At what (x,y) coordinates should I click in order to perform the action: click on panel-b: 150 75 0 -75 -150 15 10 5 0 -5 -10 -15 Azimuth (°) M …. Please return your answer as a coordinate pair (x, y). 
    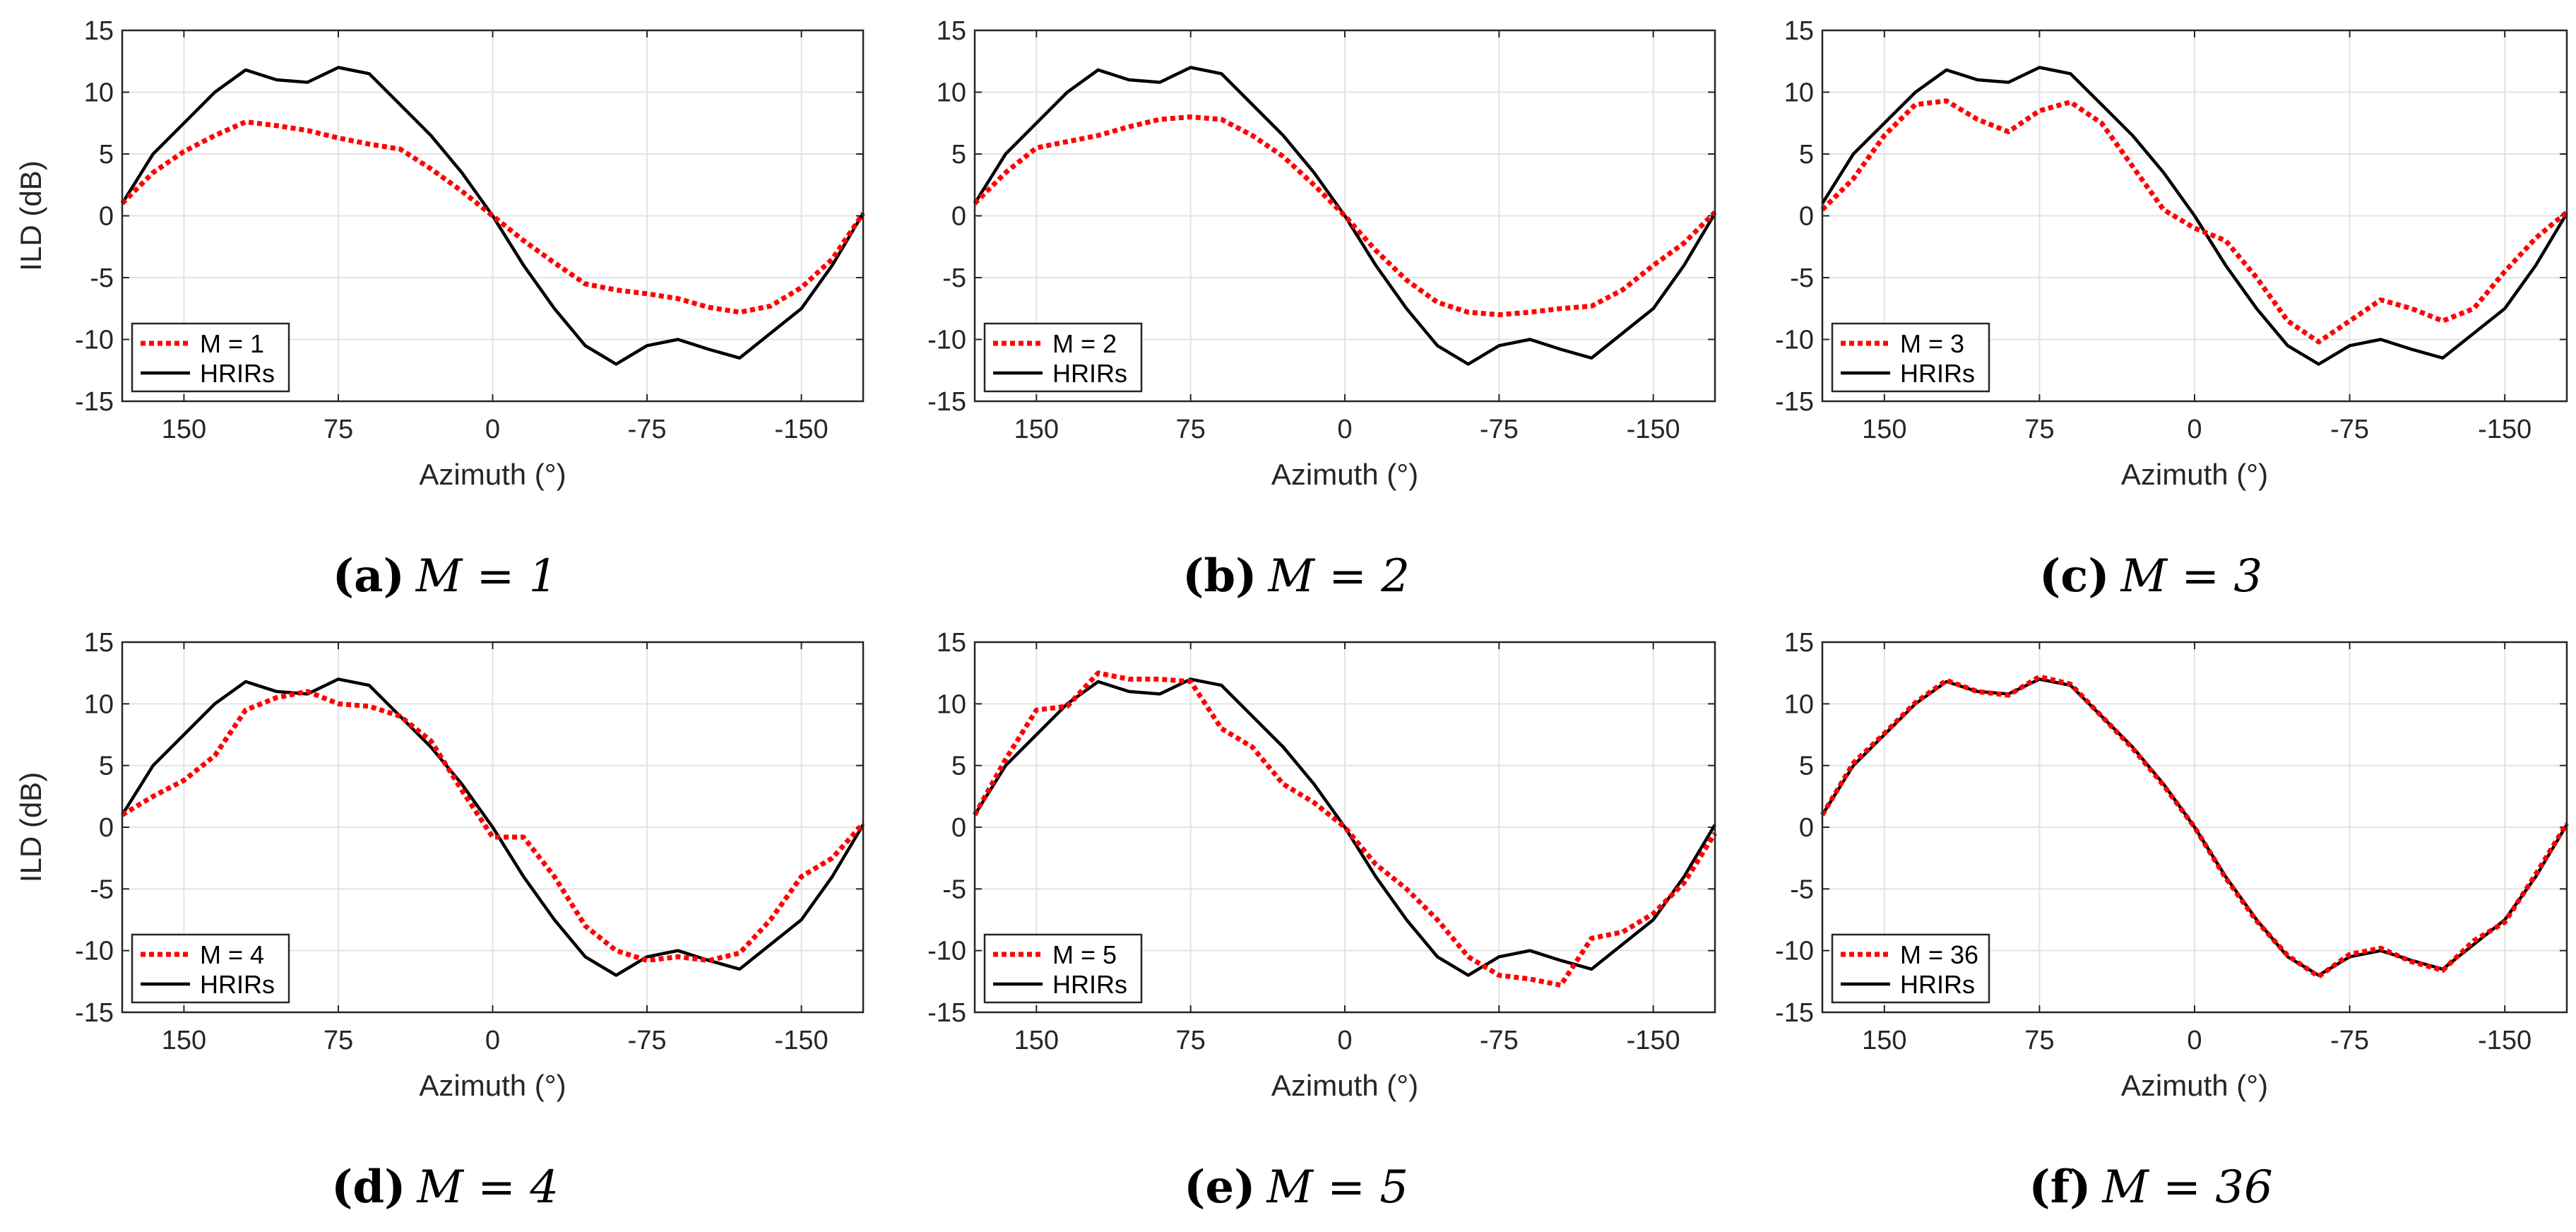
    Looking at the image, I should click on (1322, 309).